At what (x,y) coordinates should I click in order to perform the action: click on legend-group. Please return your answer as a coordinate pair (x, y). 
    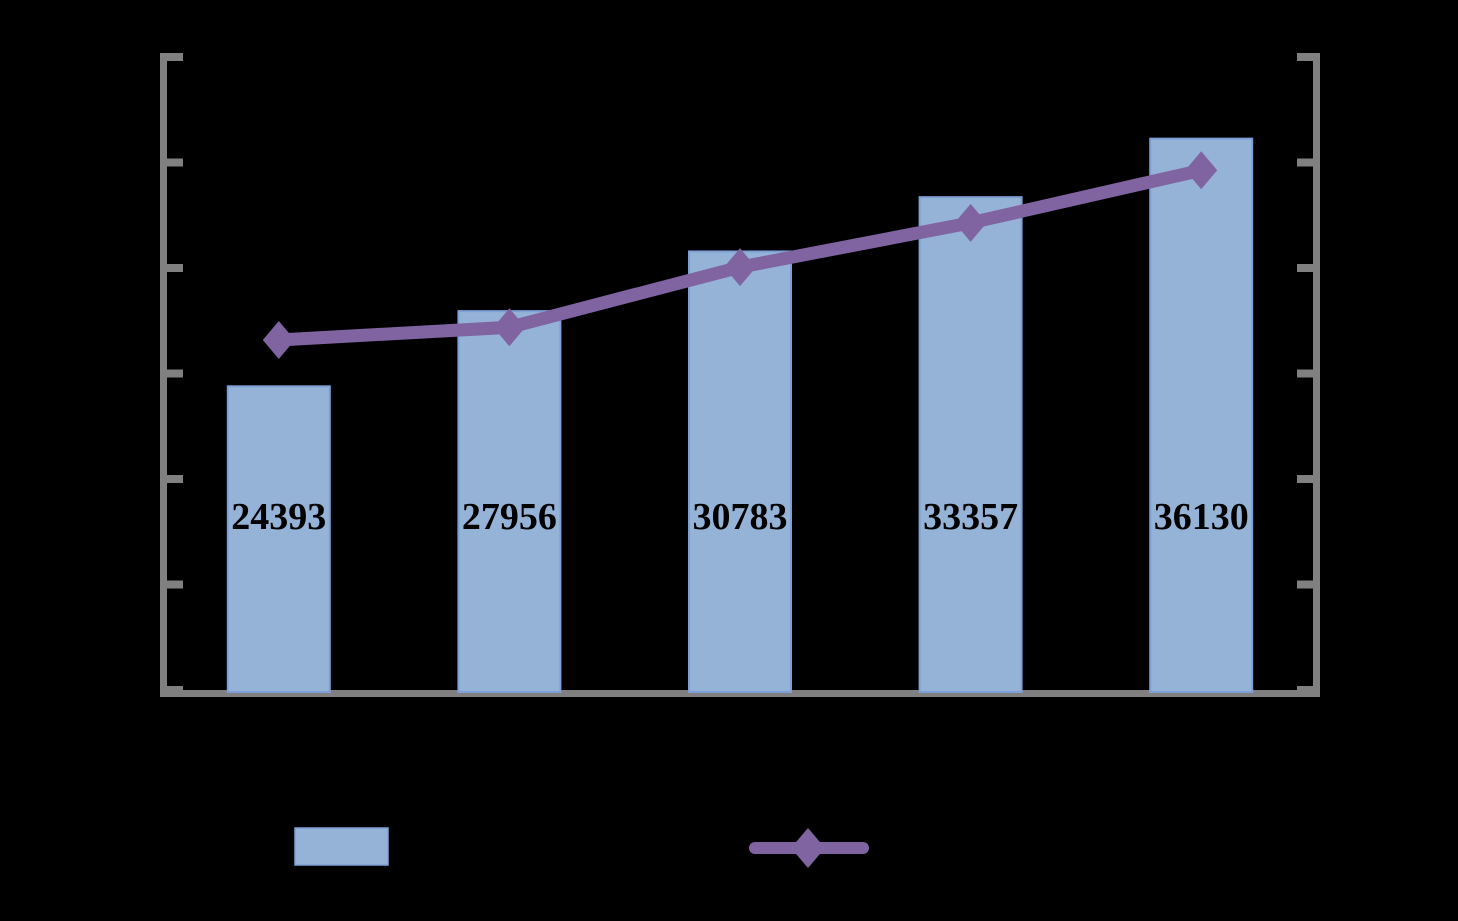
    Looking at the image, I should click on (581, 847).